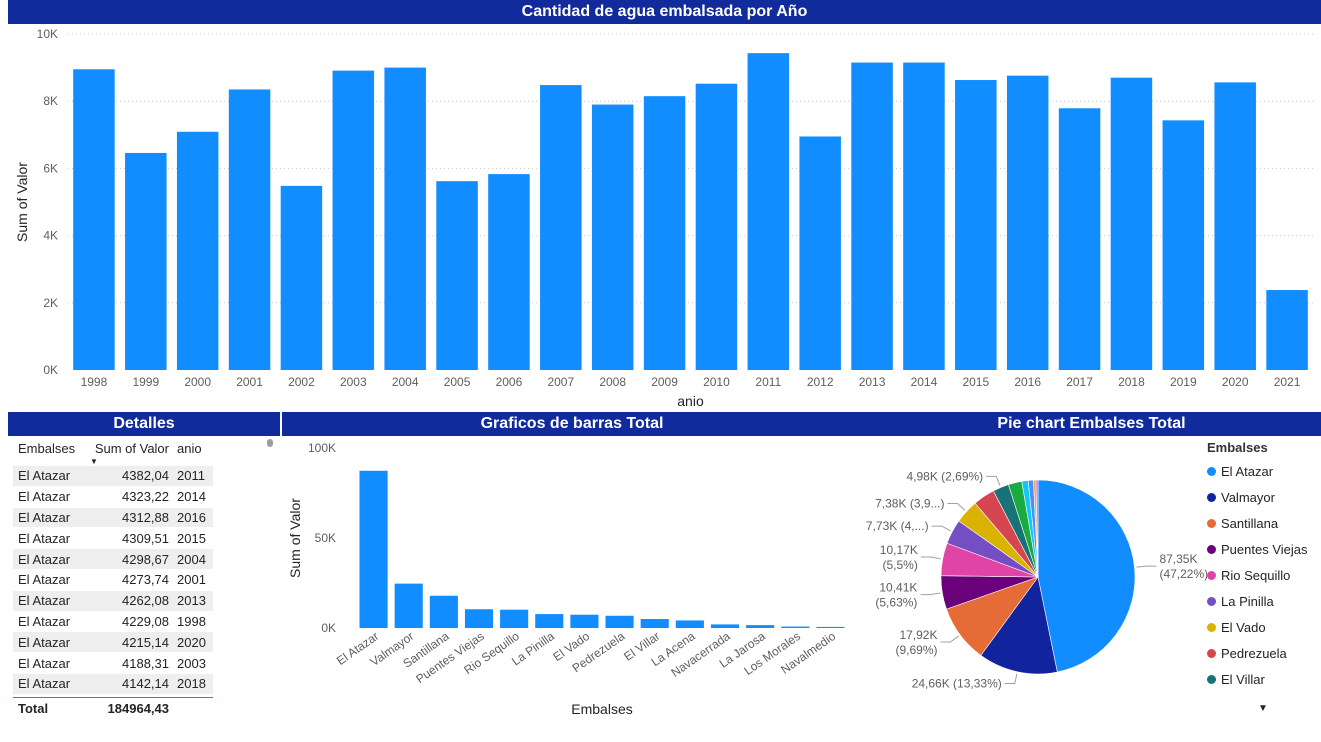 The height and width of the screenshot is (742, 1321). What do you see at coordinates (509, 272) in the screenshot?
I see `bar-2006` at bounding box center [509, 272].